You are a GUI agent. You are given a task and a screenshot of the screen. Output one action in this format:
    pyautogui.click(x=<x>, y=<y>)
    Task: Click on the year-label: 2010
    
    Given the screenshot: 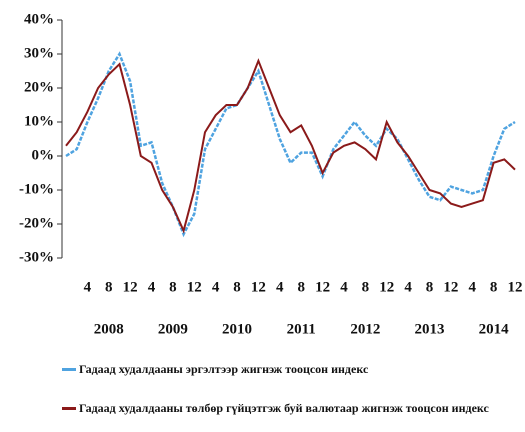 What is the action you would take?
    pyautogui.click(x=237, y=329)
    